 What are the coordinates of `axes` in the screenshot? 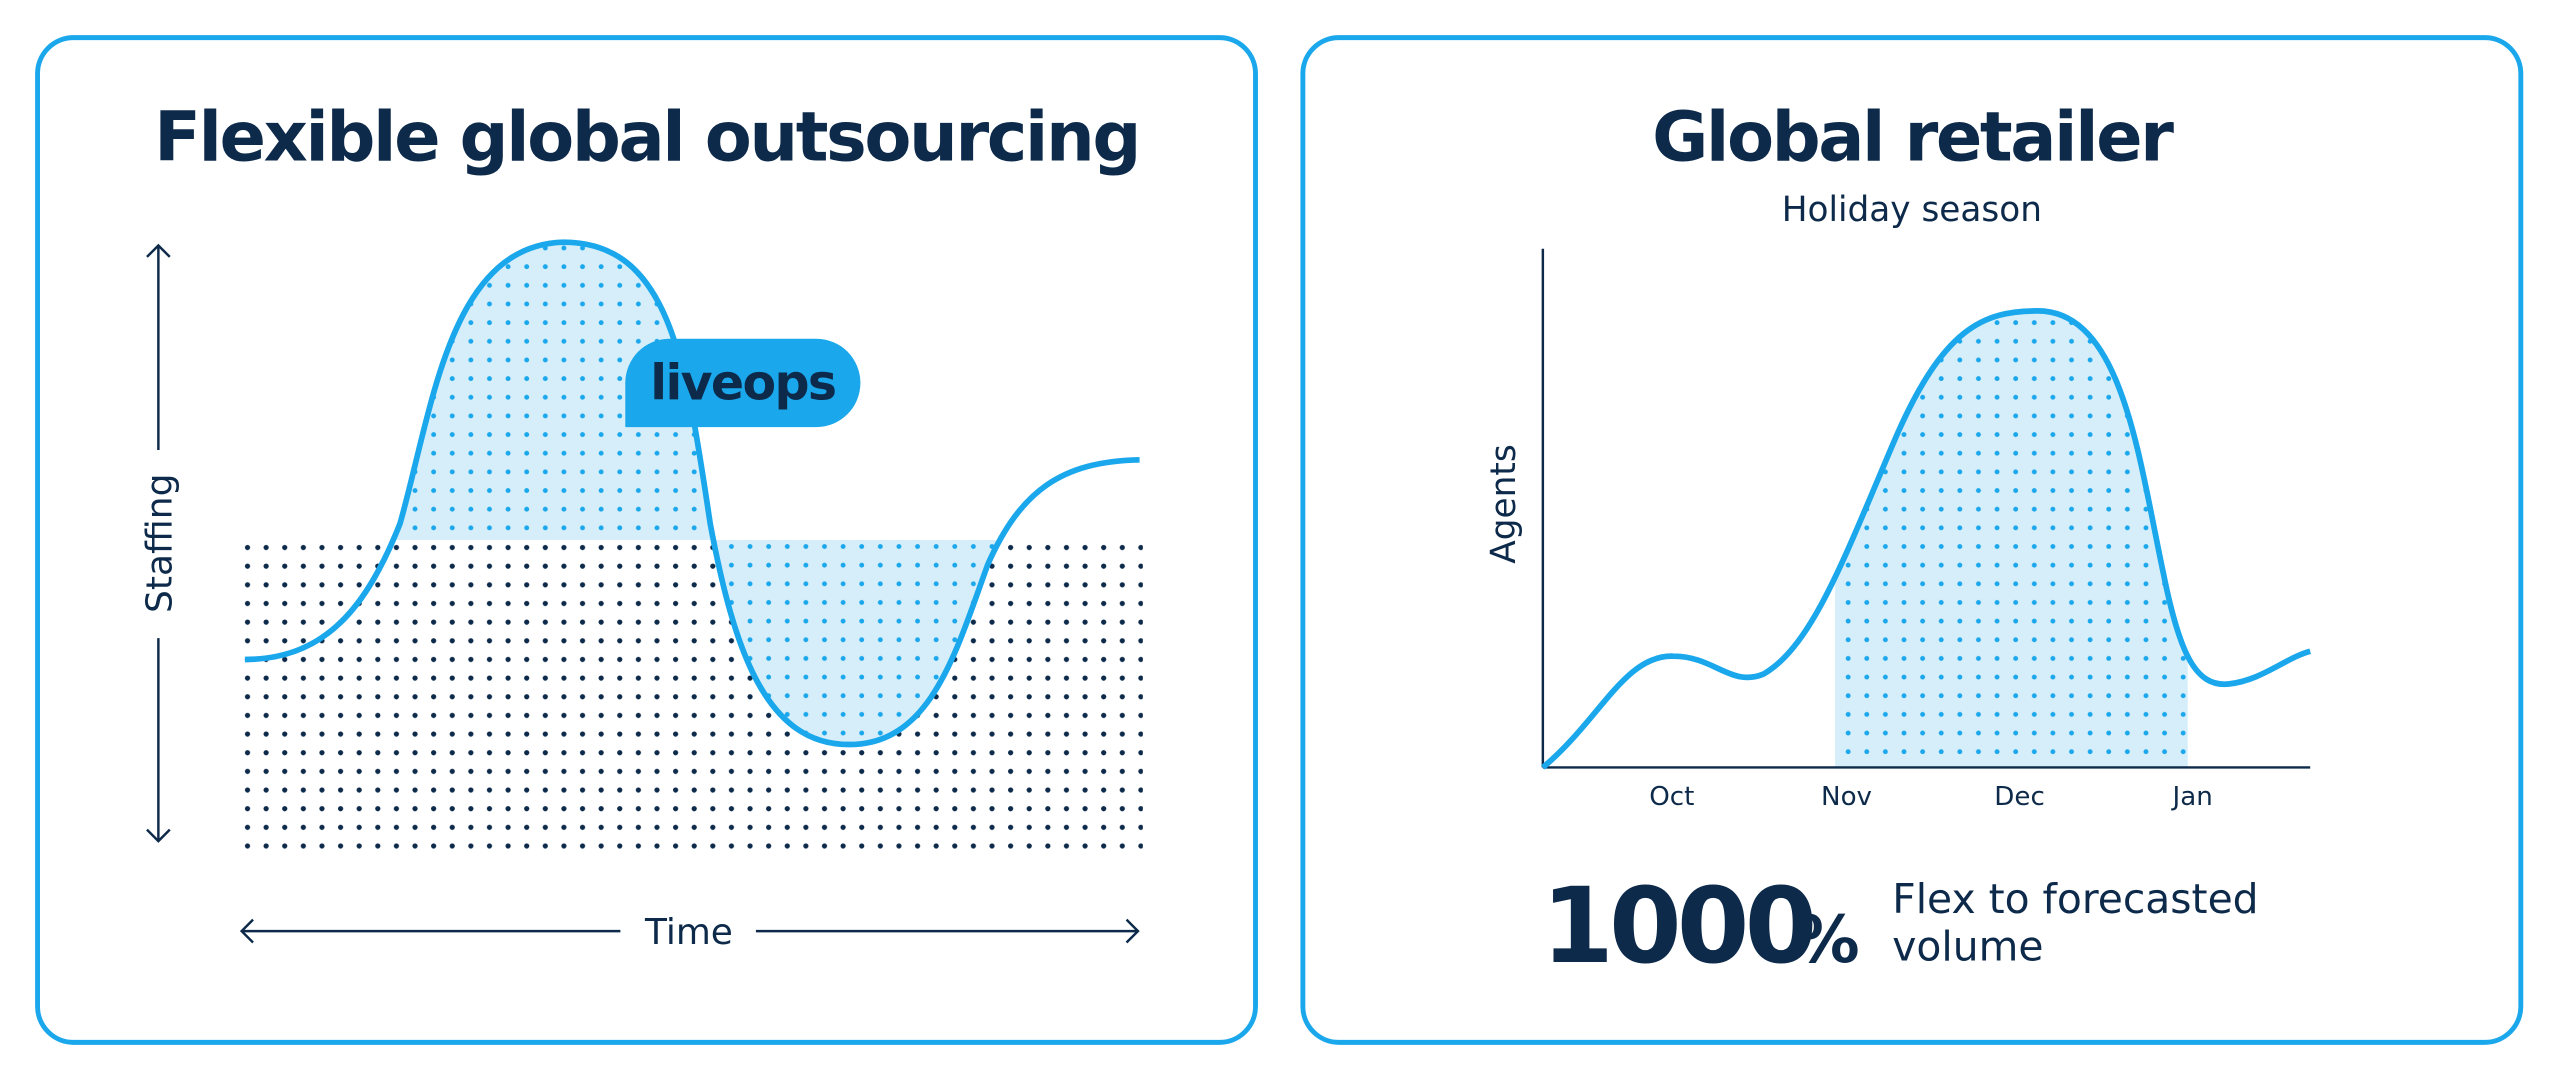 It's located at (1926, 508).